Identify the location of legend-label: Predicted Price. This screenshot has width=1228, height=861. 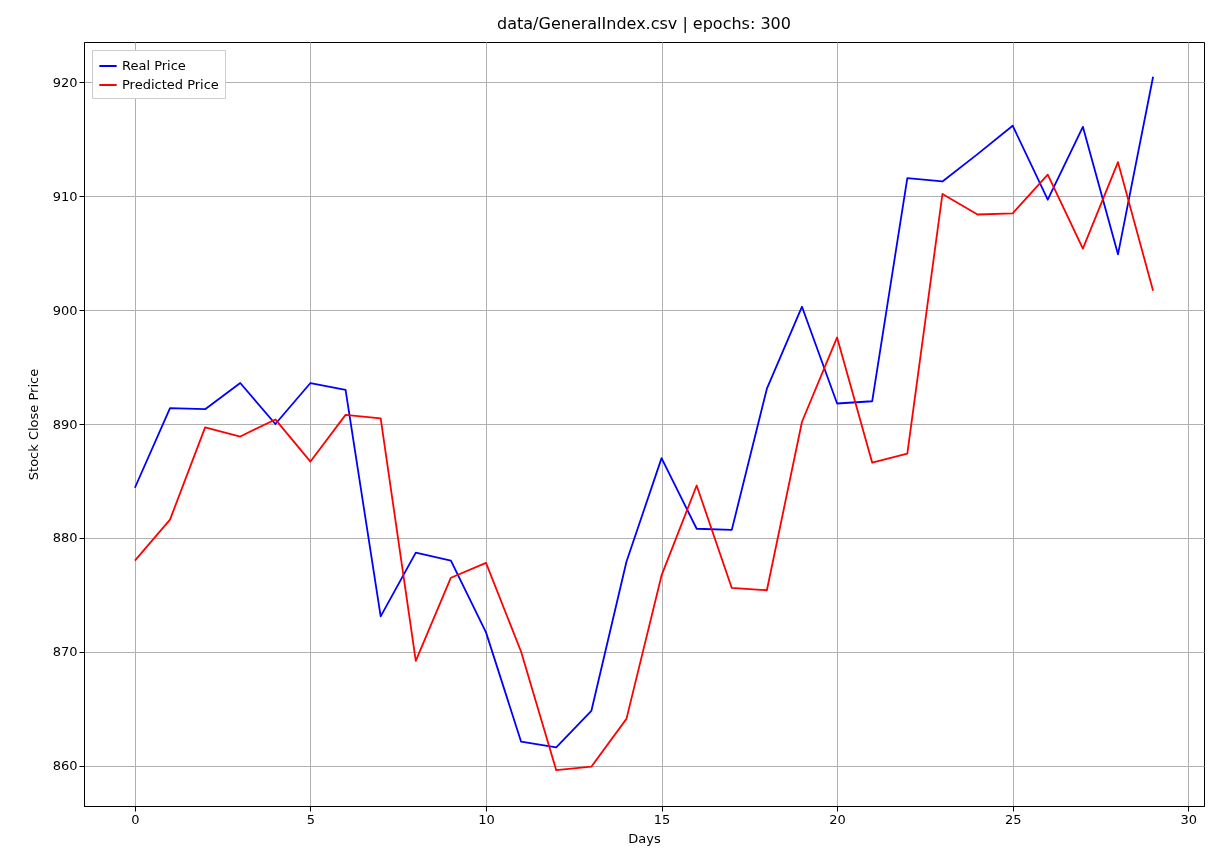
(170, 84).